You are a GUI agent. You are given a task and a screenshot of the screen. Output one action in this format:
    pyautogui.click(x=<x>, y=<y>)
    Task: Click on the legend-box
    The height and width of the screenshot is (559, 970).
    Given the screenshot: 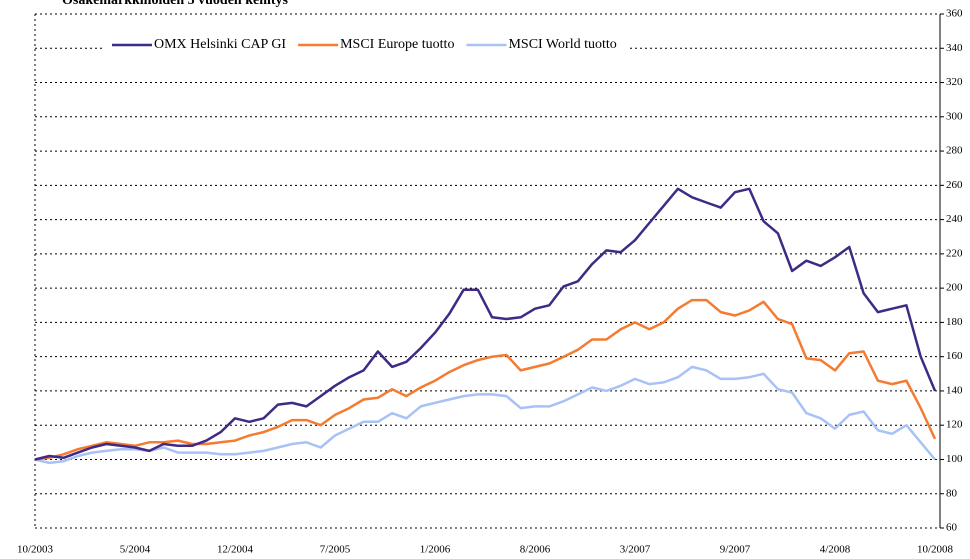 What is the action you would take?
    pyautogui.click(x=367, y=45)
    